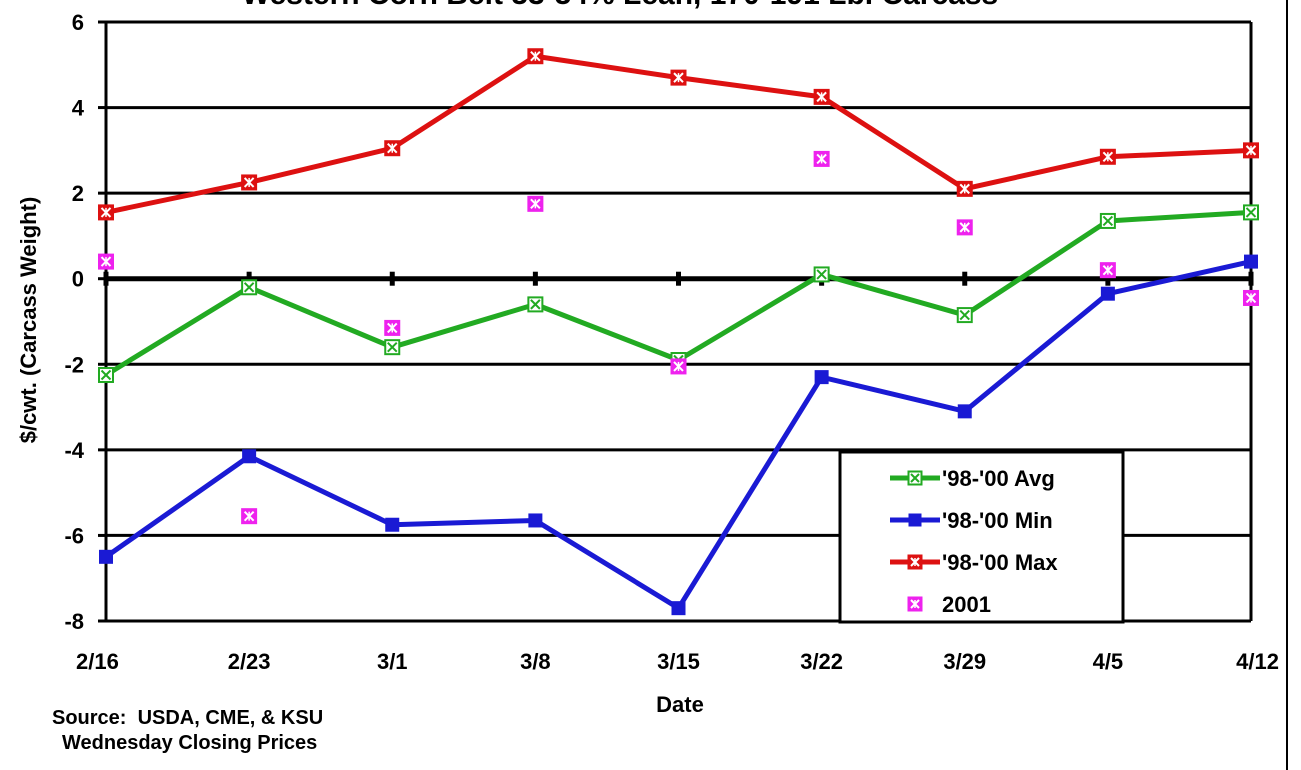 This screenshot has width=1301, height=770. I want to click on x-tick-label: 2/16, so click(97, 661).